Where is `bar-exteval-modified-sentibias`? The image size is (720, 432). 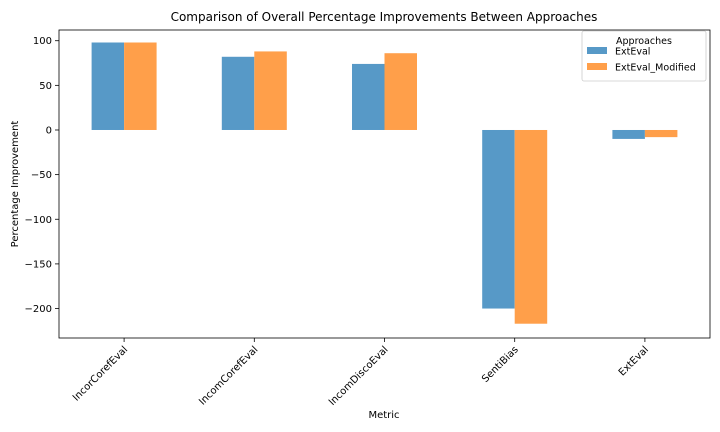
bar-exteval-modified-sentibias is located at coordinates (531, 226).